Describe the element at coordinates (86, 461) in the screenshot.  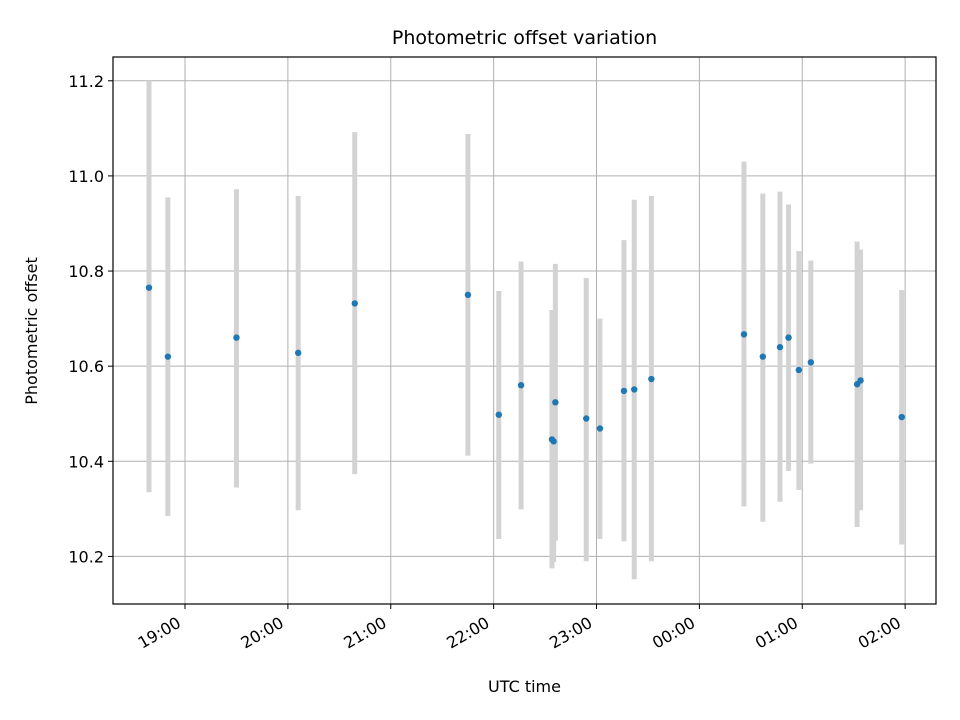
I see `y-tick-label: 10.4` at that location.